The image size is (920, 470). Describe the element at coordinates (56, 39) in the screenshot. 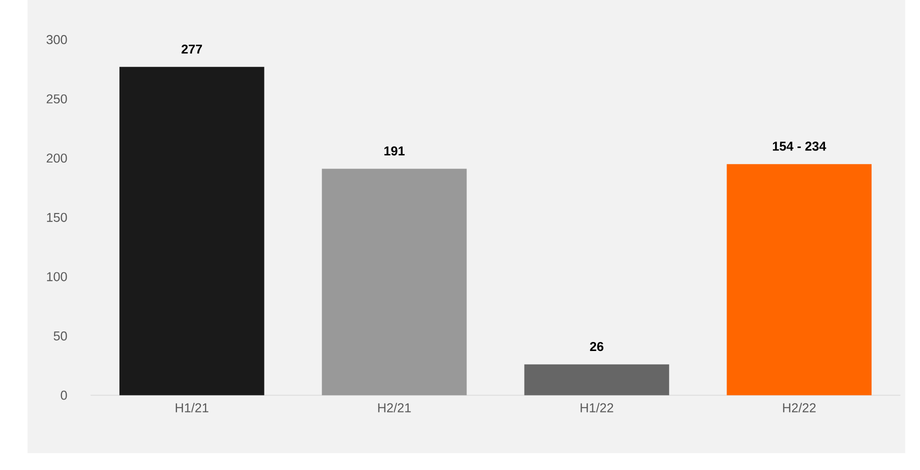

I see `y-tick-label: 300` at that location.